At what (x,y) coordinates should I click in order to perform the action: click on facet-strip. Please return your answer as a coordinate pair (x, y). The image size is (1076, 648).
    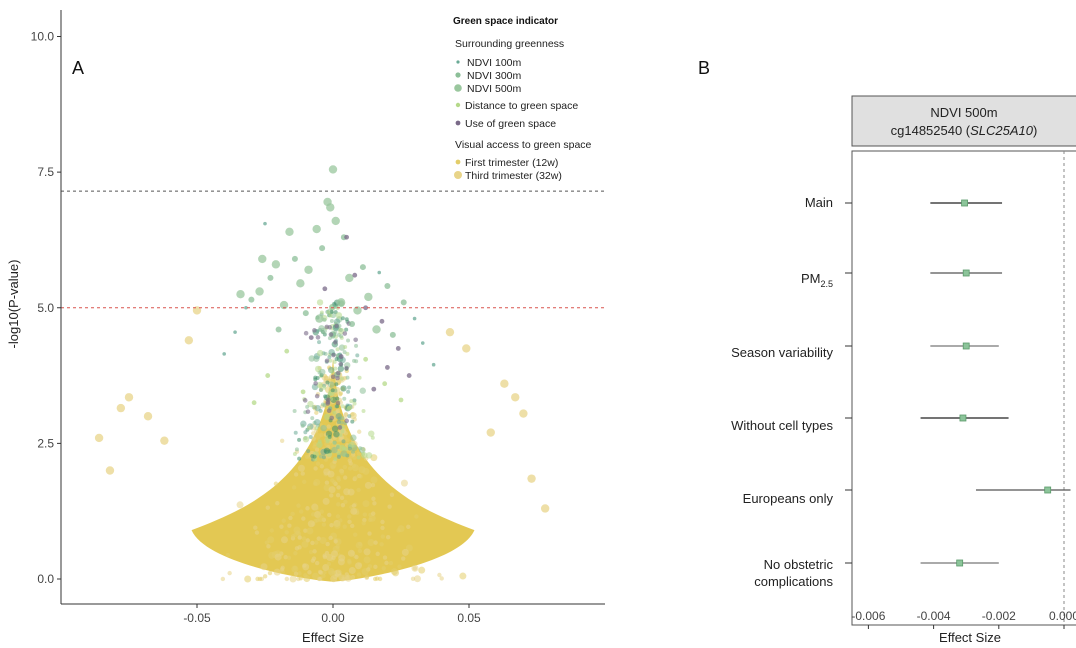
    Looking at the image, I should click on (963, 121).